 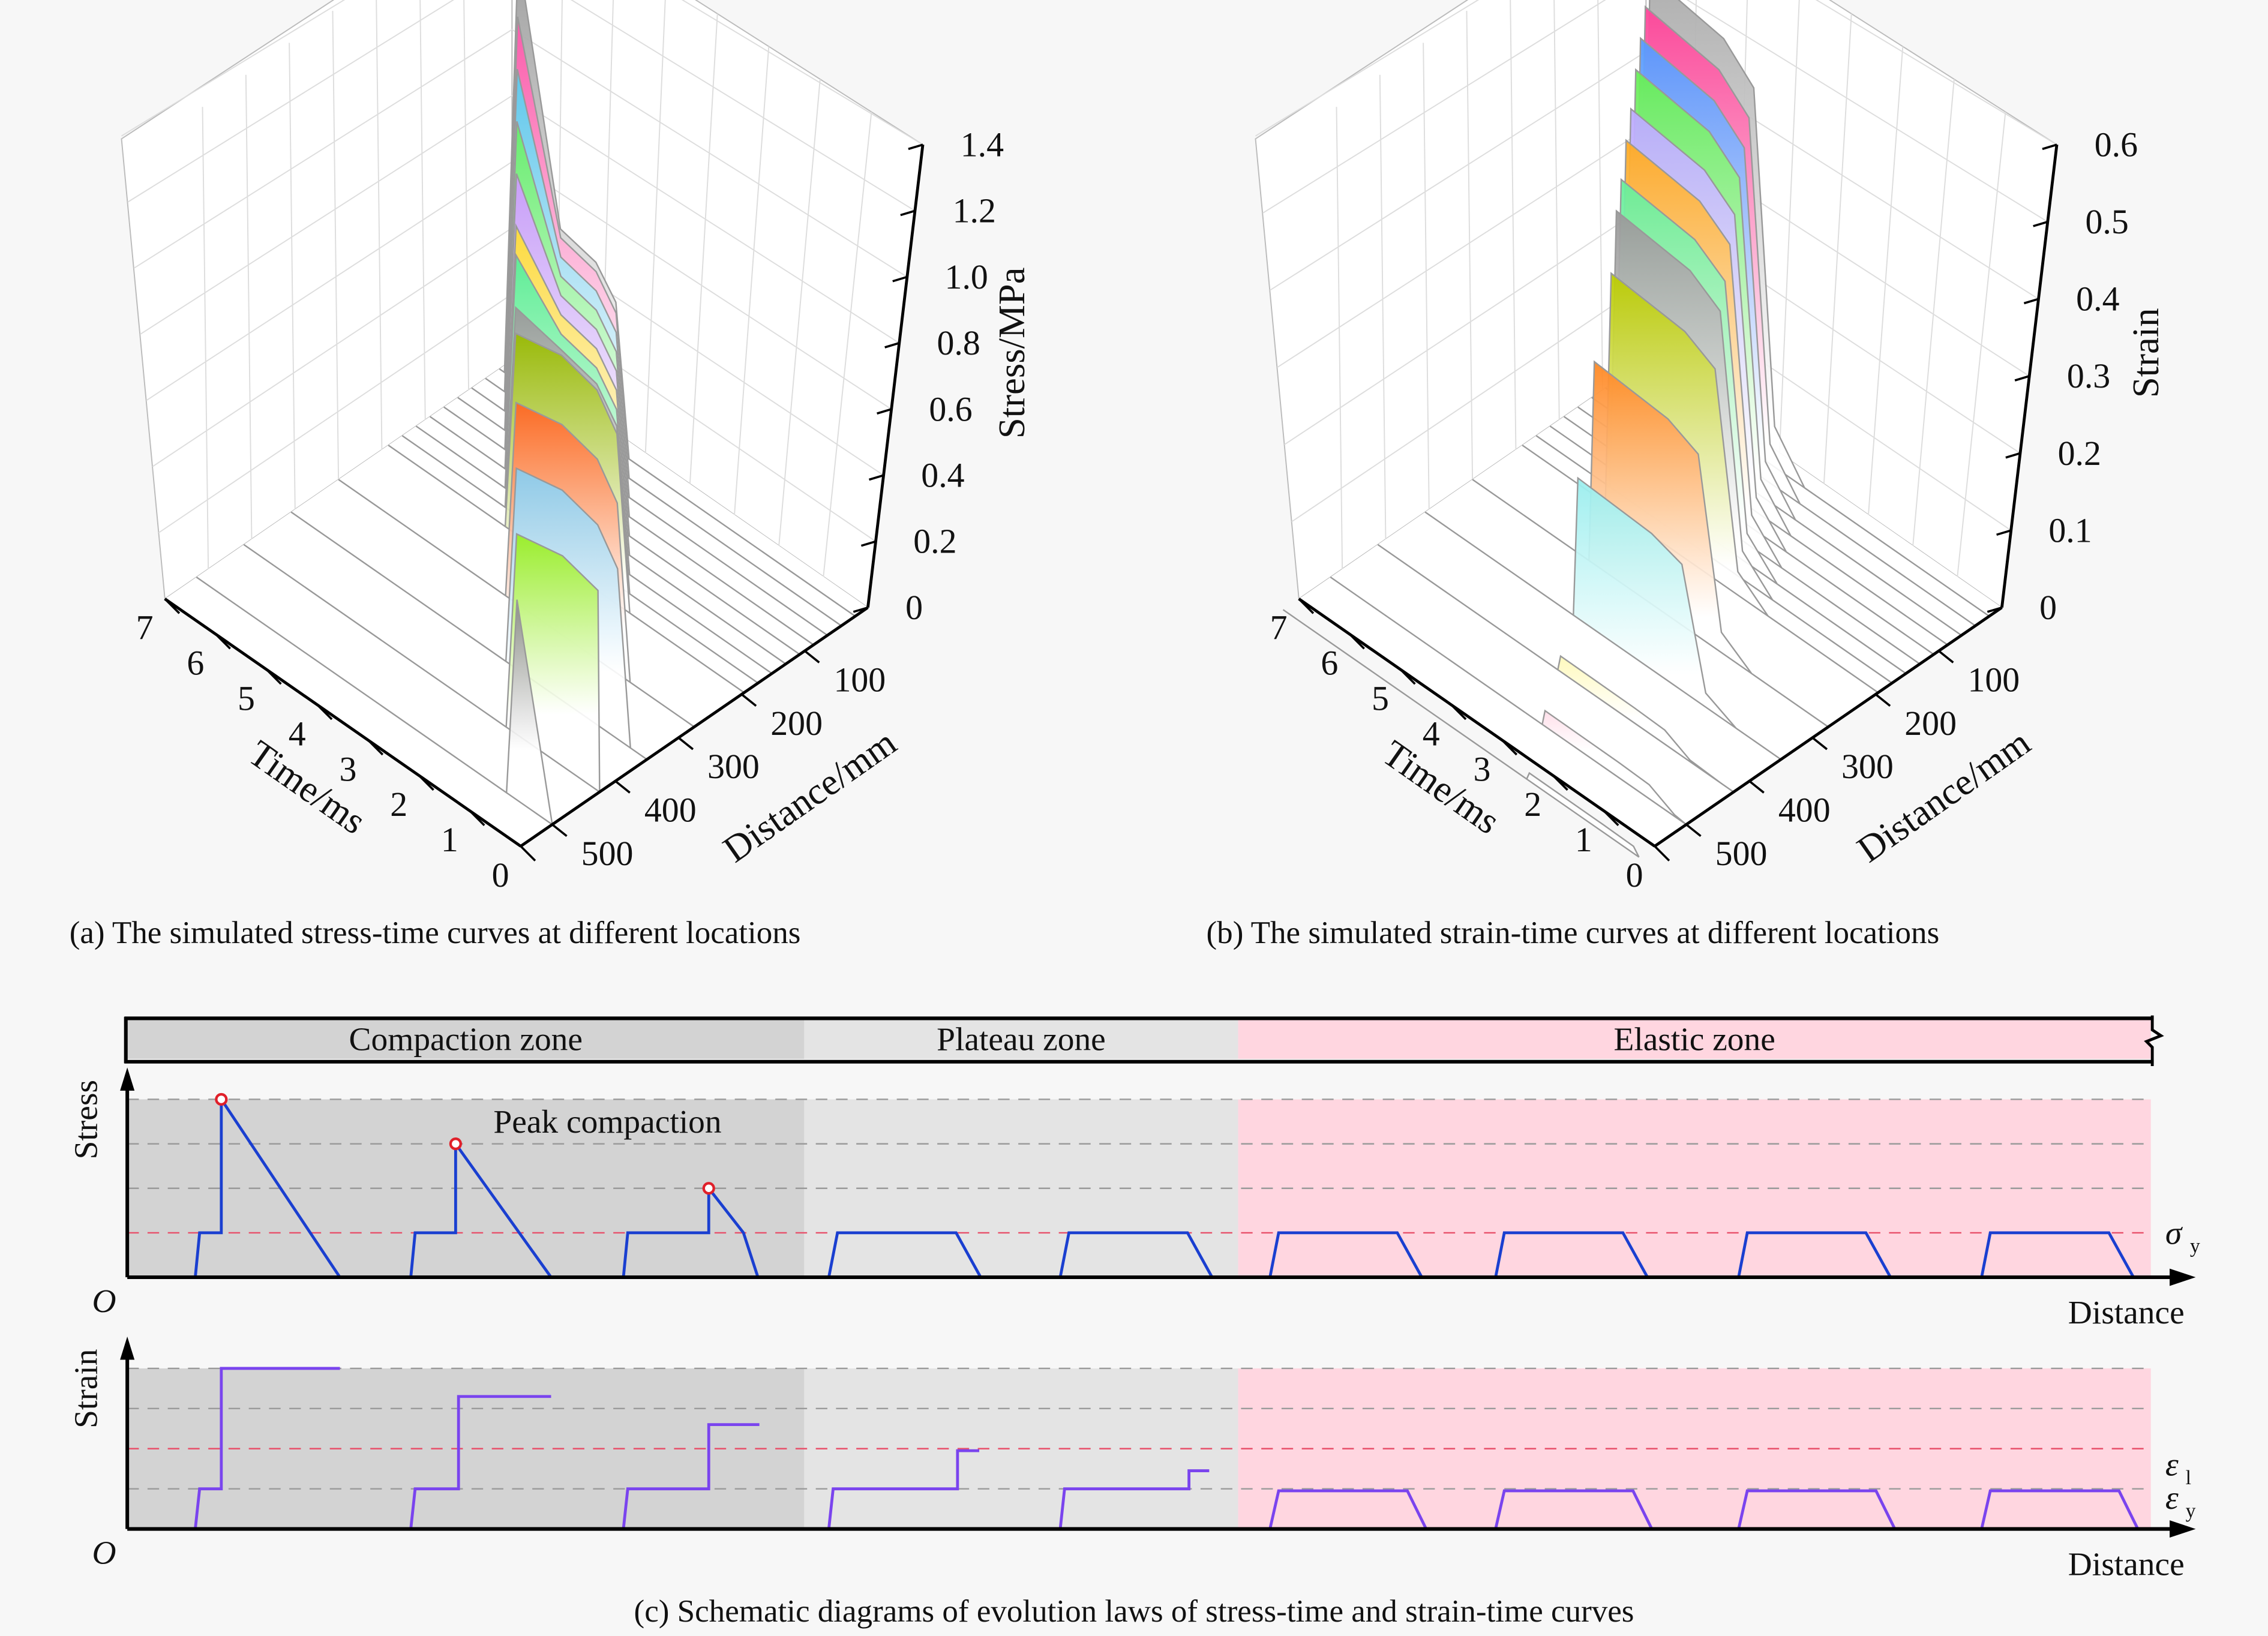 I want to click on z-axis-label: Strain, so click(x=2146, y=353).